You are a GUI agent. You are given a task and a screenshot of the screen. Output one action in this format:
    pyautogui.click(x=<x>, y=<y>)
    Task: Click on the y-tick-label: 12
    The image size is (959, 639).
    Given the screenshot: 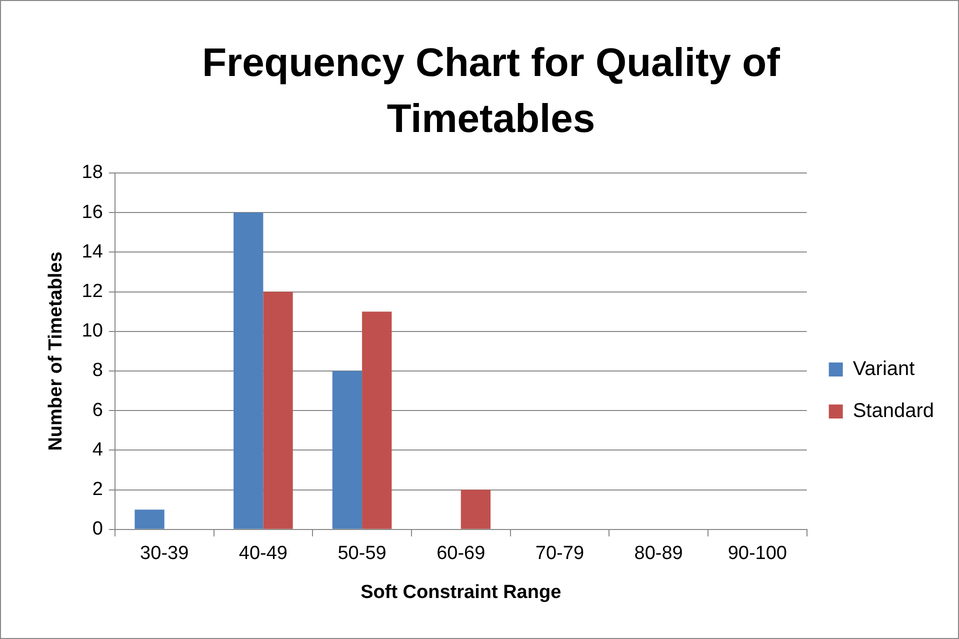 What is the action you would take?
    pyautogui.click(x=92, y=291)
    